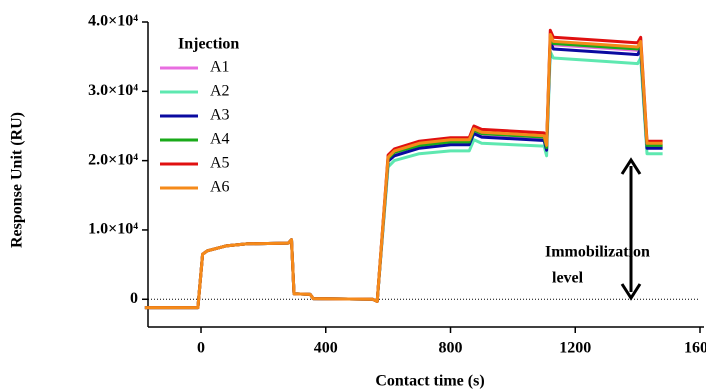 The width and height of the screenshot is (706, 392). Describe the element at coordinates (326, 348) in the screenshot. I see `x-tick-label: 400` at that location.